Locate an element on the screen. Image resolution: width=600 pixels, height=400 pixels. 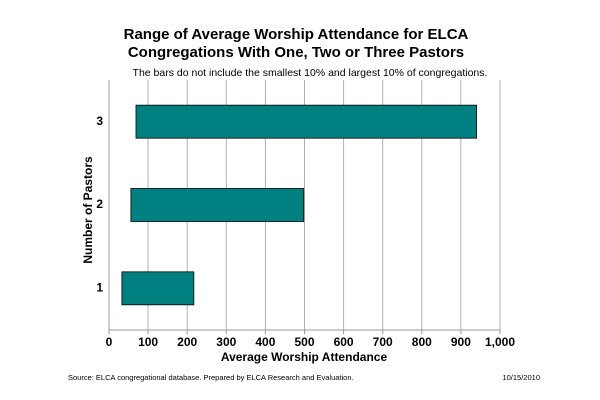
x-tick-label: 800 is located at coordinates (422, 342).